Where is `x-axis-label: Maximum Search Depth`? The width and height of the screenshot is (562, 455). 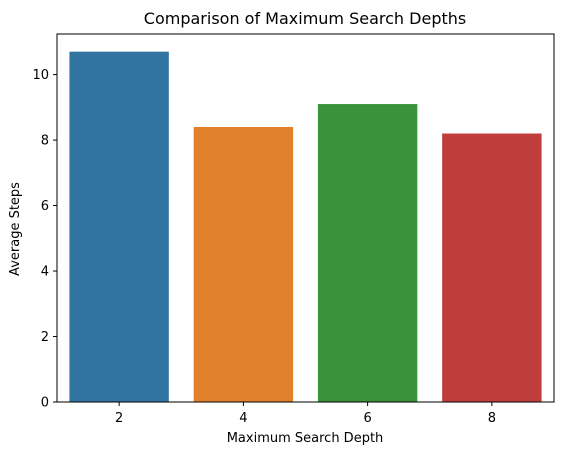 x-axis-label: Maximum Search Depth is located at coordinates (305, 438).